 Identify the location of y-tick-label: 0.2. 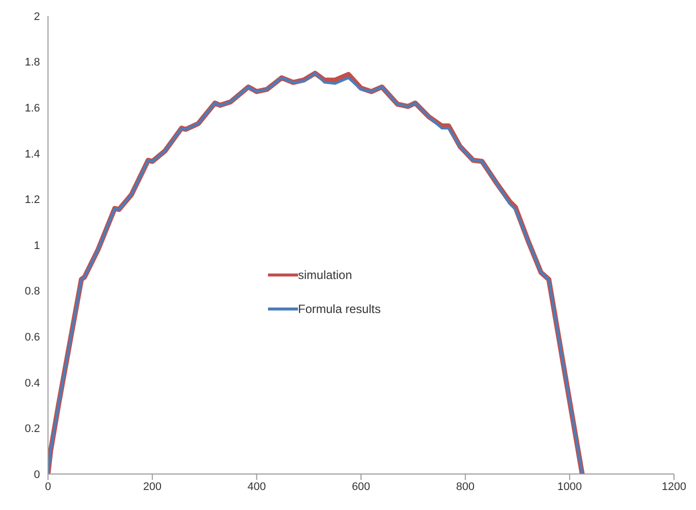
(32, 429).